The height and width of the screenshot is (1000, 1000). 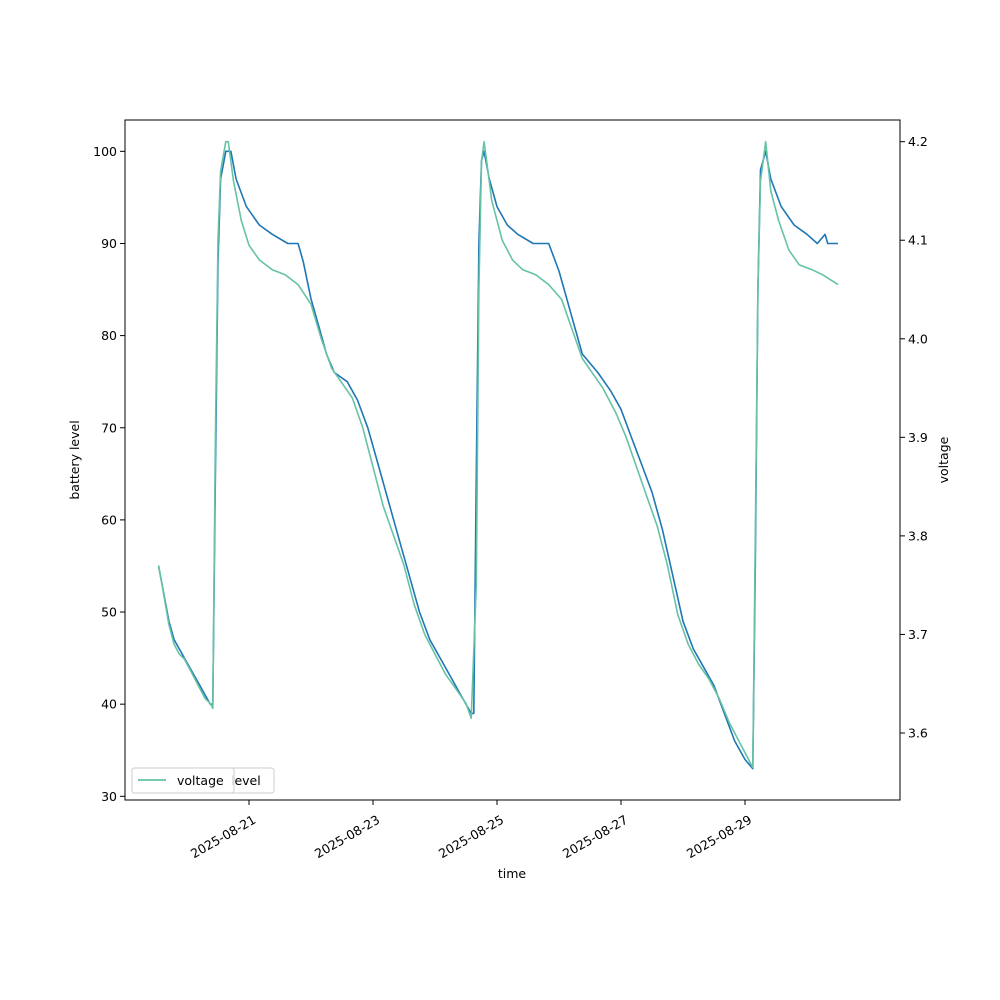 I want to click on y-left-tick-label: 70, so click(x=109, y=427).